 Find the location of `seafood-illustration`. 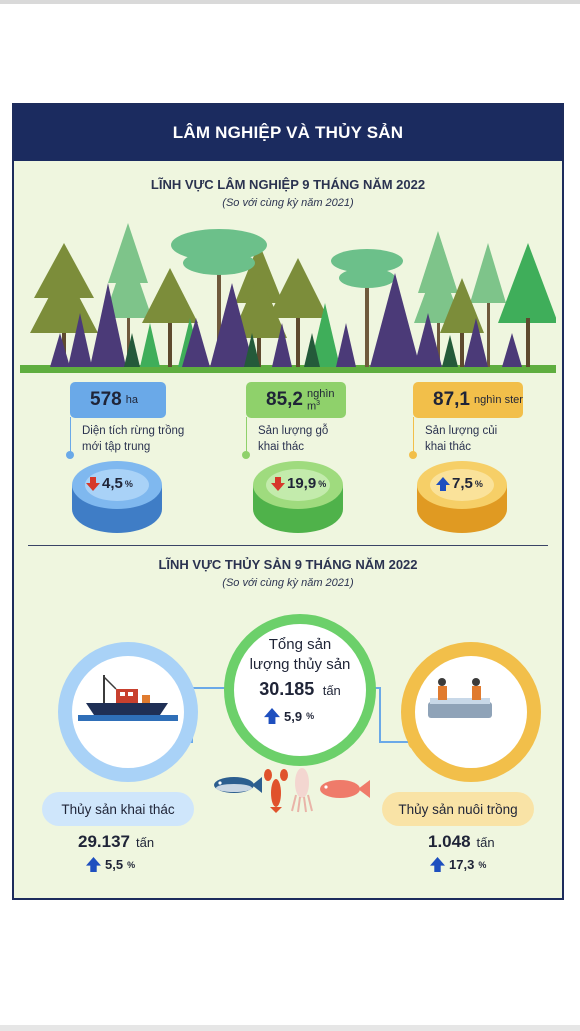

seafood-illustration is located at coordinates (292, 790).